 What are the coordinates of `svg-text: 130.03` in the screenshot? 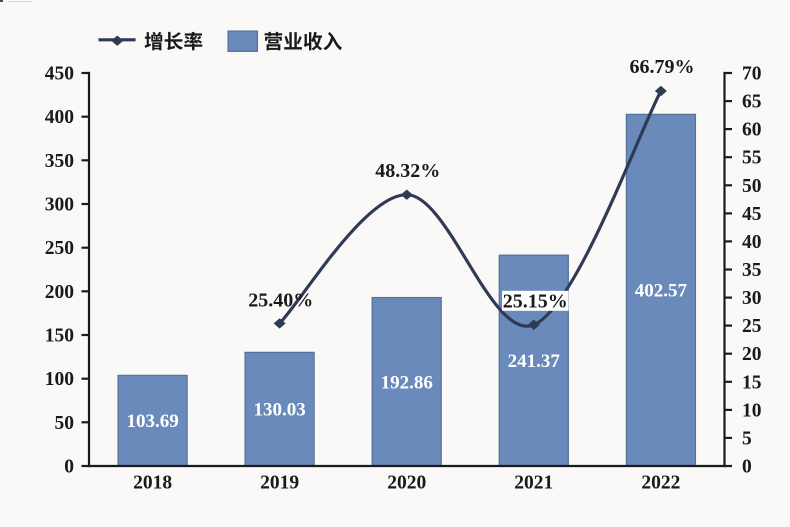 It's located at (279, 410).